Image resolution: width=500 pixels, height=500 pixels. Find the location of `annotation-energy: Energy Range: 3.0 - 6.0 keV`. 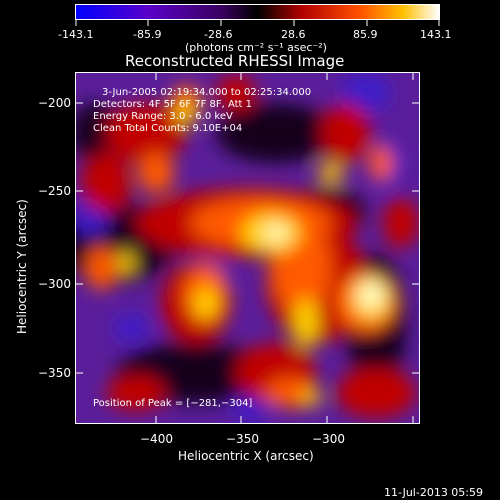

annotation-energy: Energy Range: 3.0 - 6.0 keV is located at coordinates (163, 116).